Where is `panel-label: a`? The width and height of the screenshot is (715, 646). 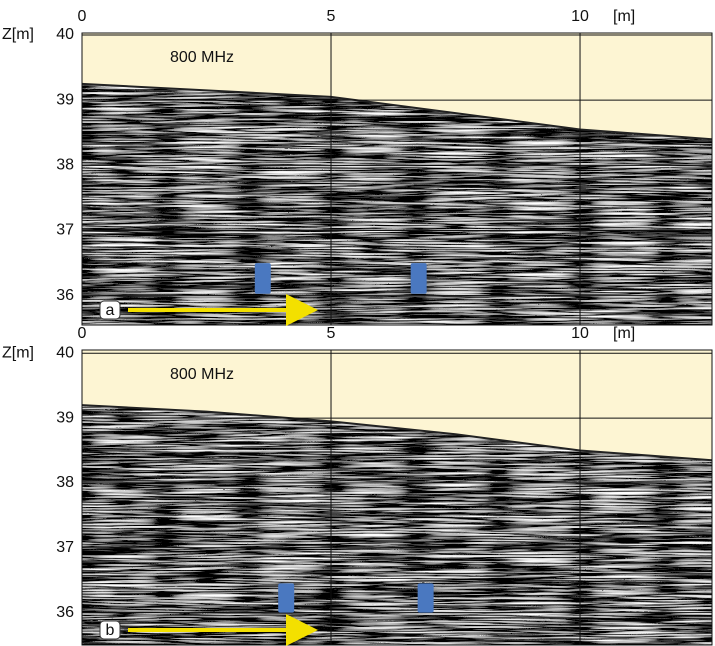 panel-label: a is located at coordinates (110, 310).